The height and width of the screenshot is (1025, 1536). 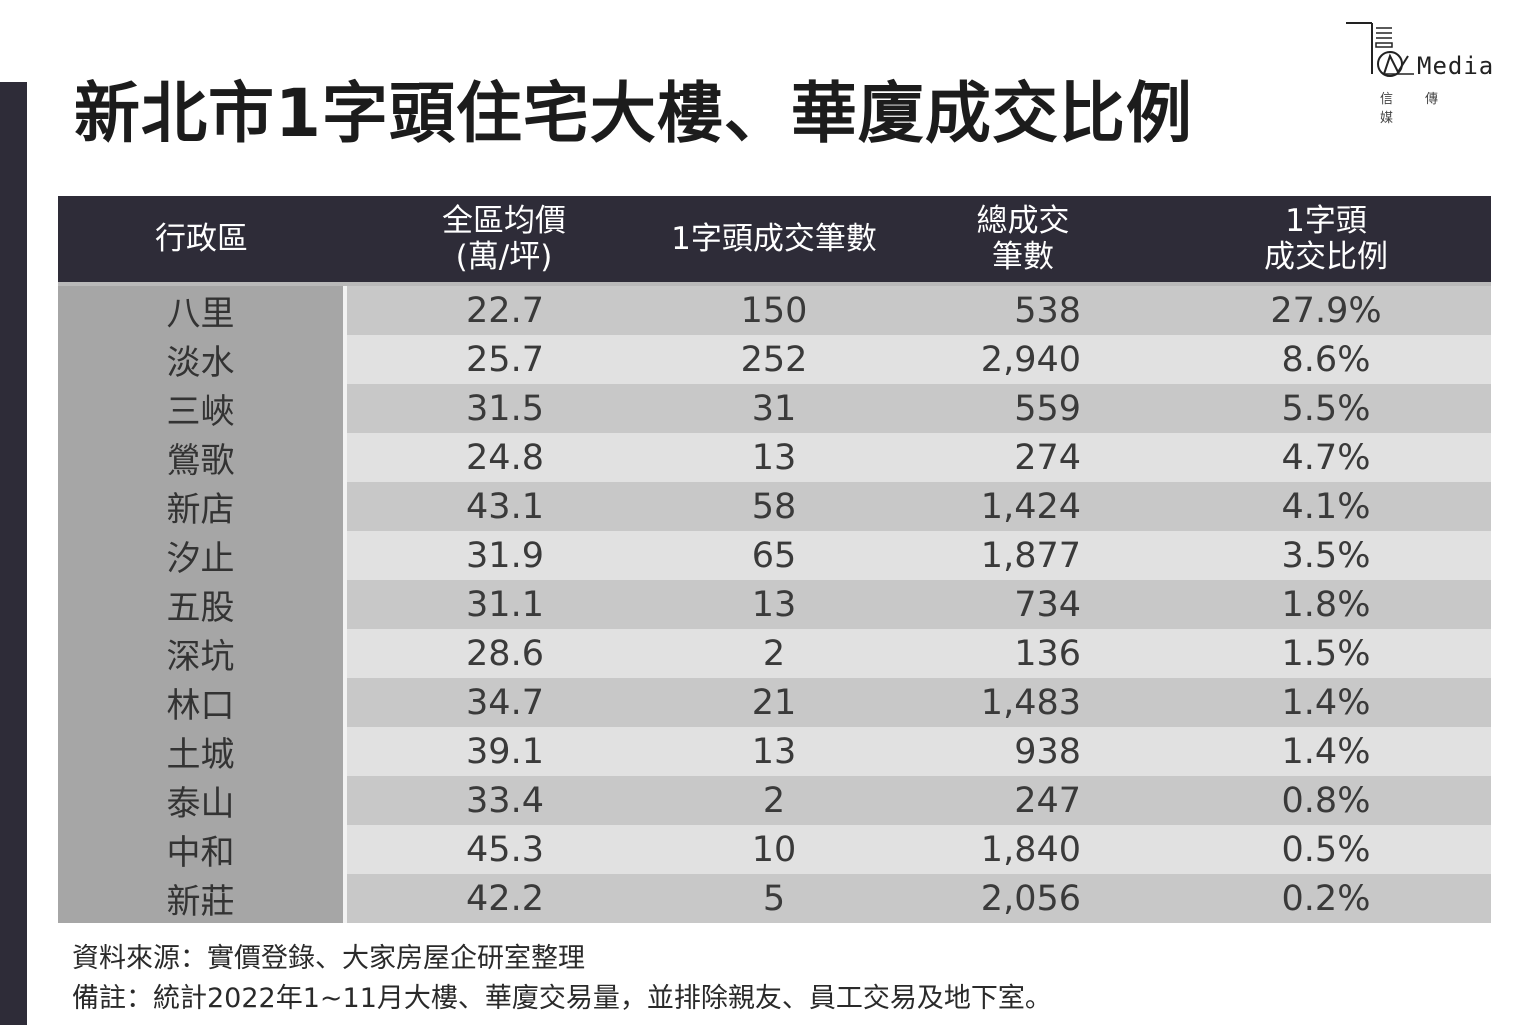 I want to click on col-header-ratio: 1字頭 成交比例, so click(x=1326, y=241).